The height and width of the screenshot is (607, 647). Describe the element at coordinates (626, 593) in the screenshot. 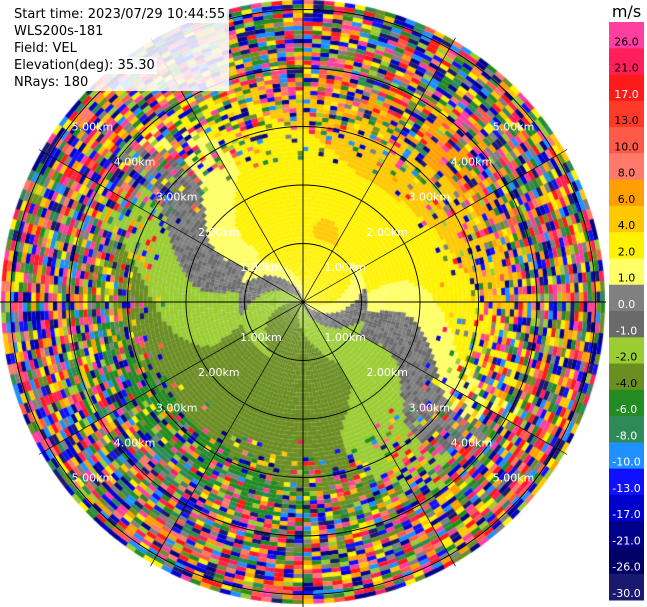

I see `colorbar-tick-label: -30.0` at that location.